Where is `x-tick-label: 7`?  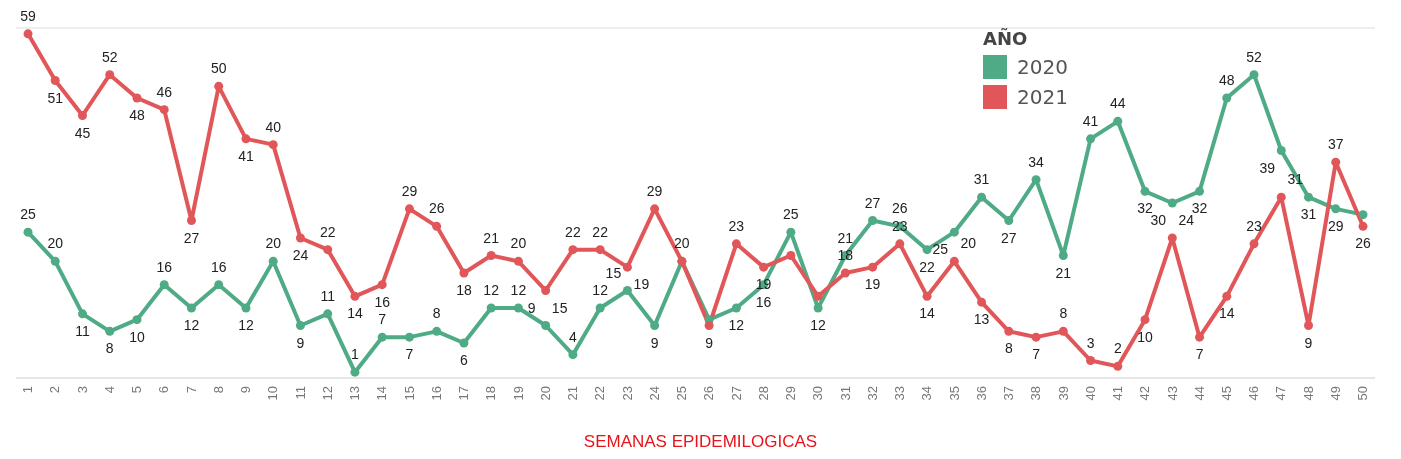 x-tick-label: 7 is located at coordinates (191, 390).